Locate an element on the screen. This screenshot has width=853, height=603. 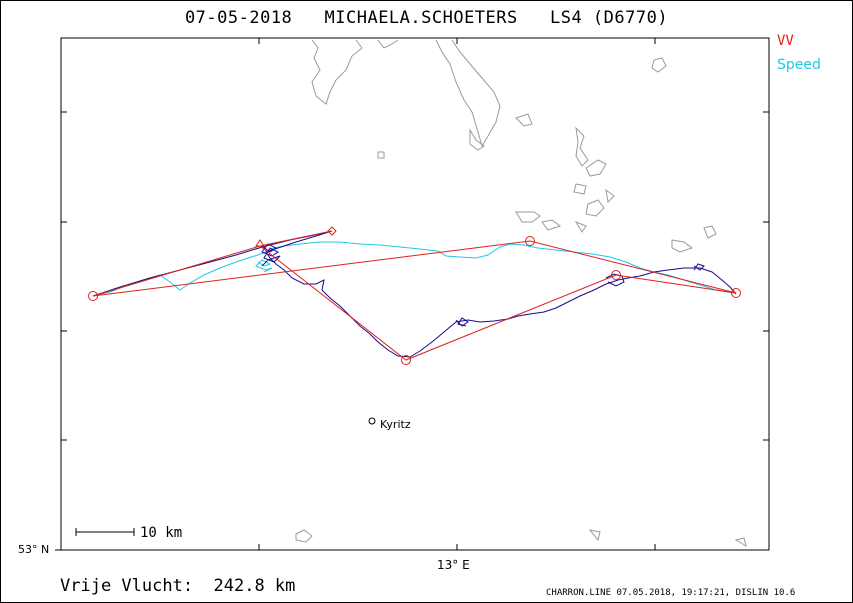
legend-vv: VV is located at coordinates (785, 41).